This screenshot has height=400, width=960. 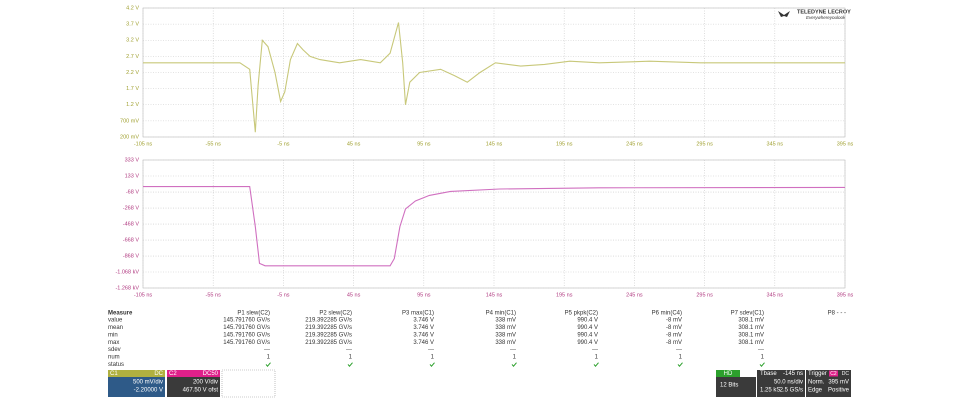 I want to click on timebase-label: Tbase, so click(x=768, y=374).